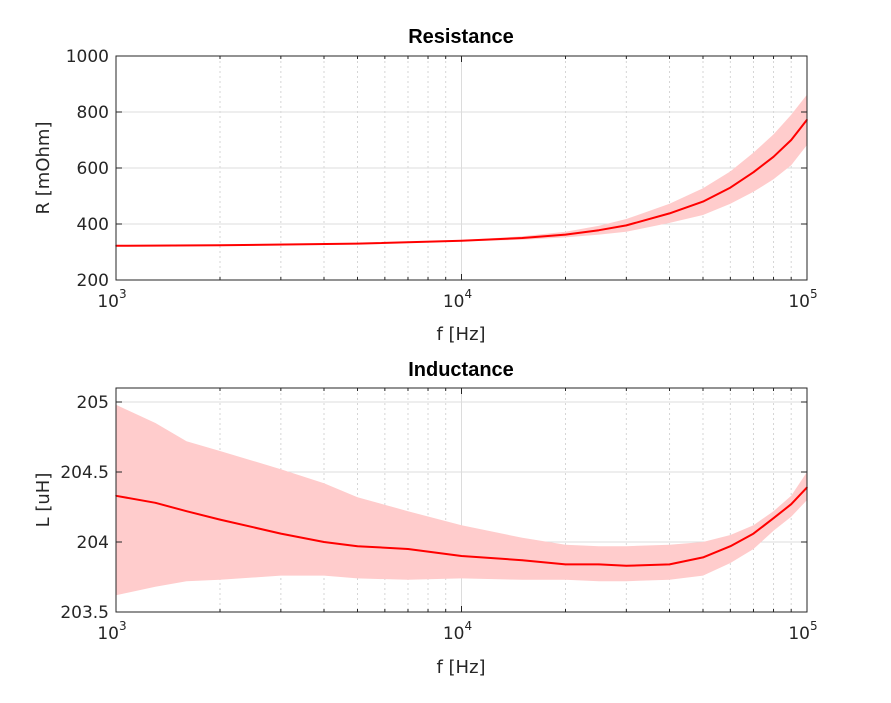 This screenshot has height=703, width=891. What do you see at coordinates (84, 508) in the screenshot?
I see `inductance-y-tick-labels: 203.5 204 204.5 205` at bounding box center [84, 508].